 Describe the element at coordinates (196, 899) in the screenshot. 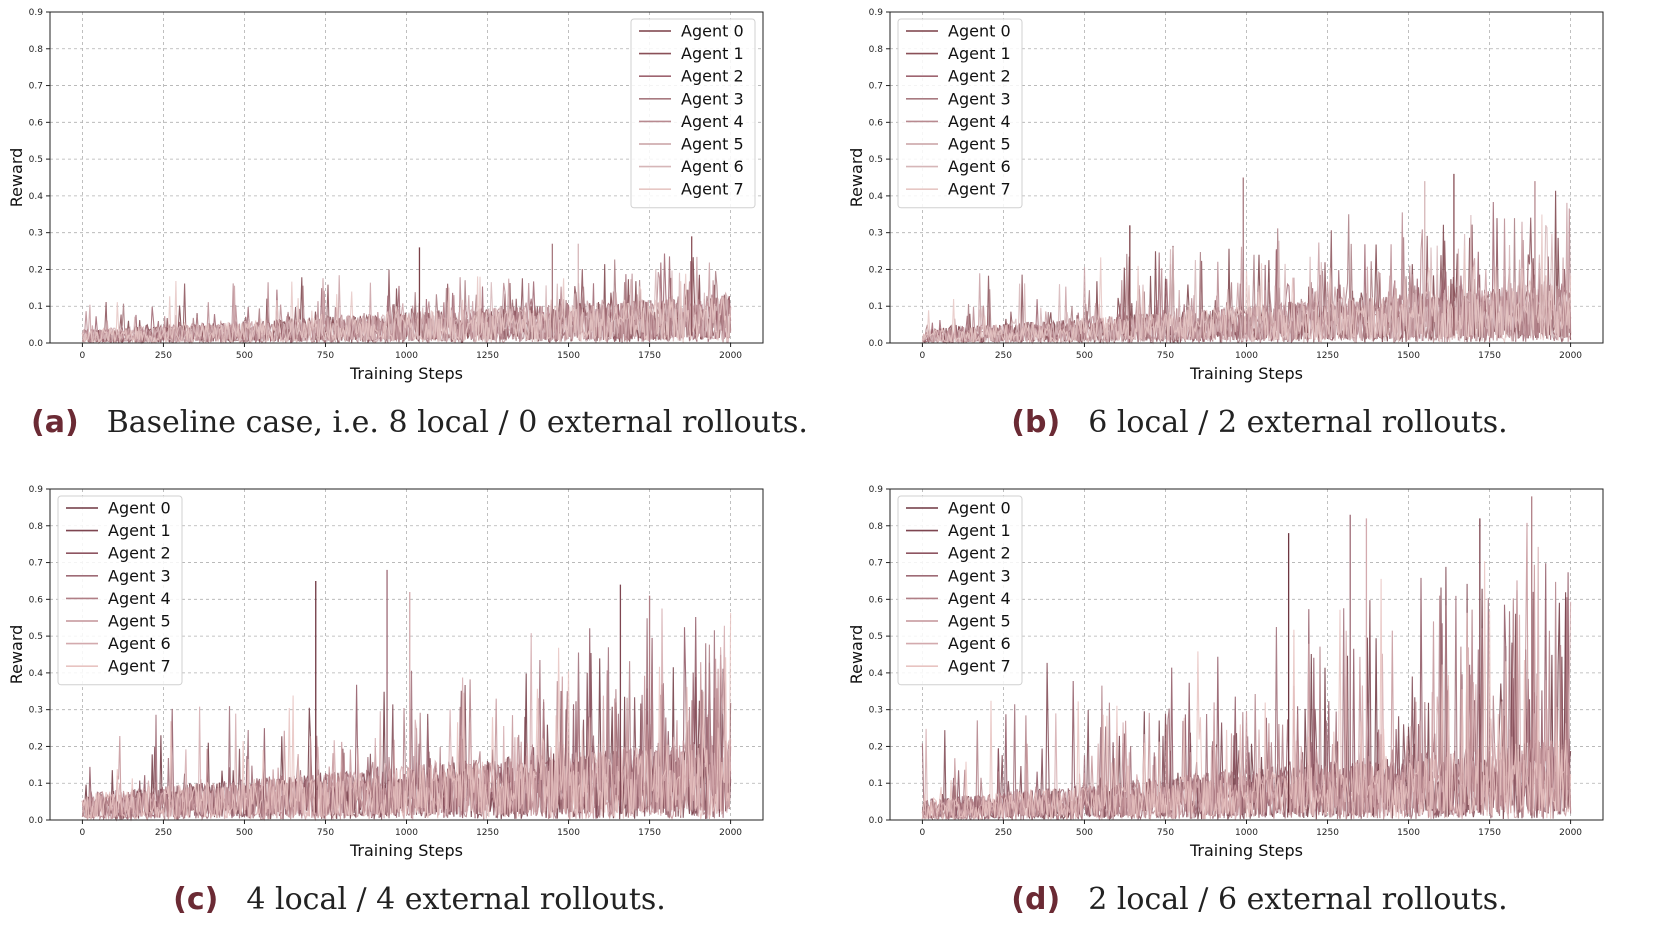

I see `panel-label-c: (c)` at that location.